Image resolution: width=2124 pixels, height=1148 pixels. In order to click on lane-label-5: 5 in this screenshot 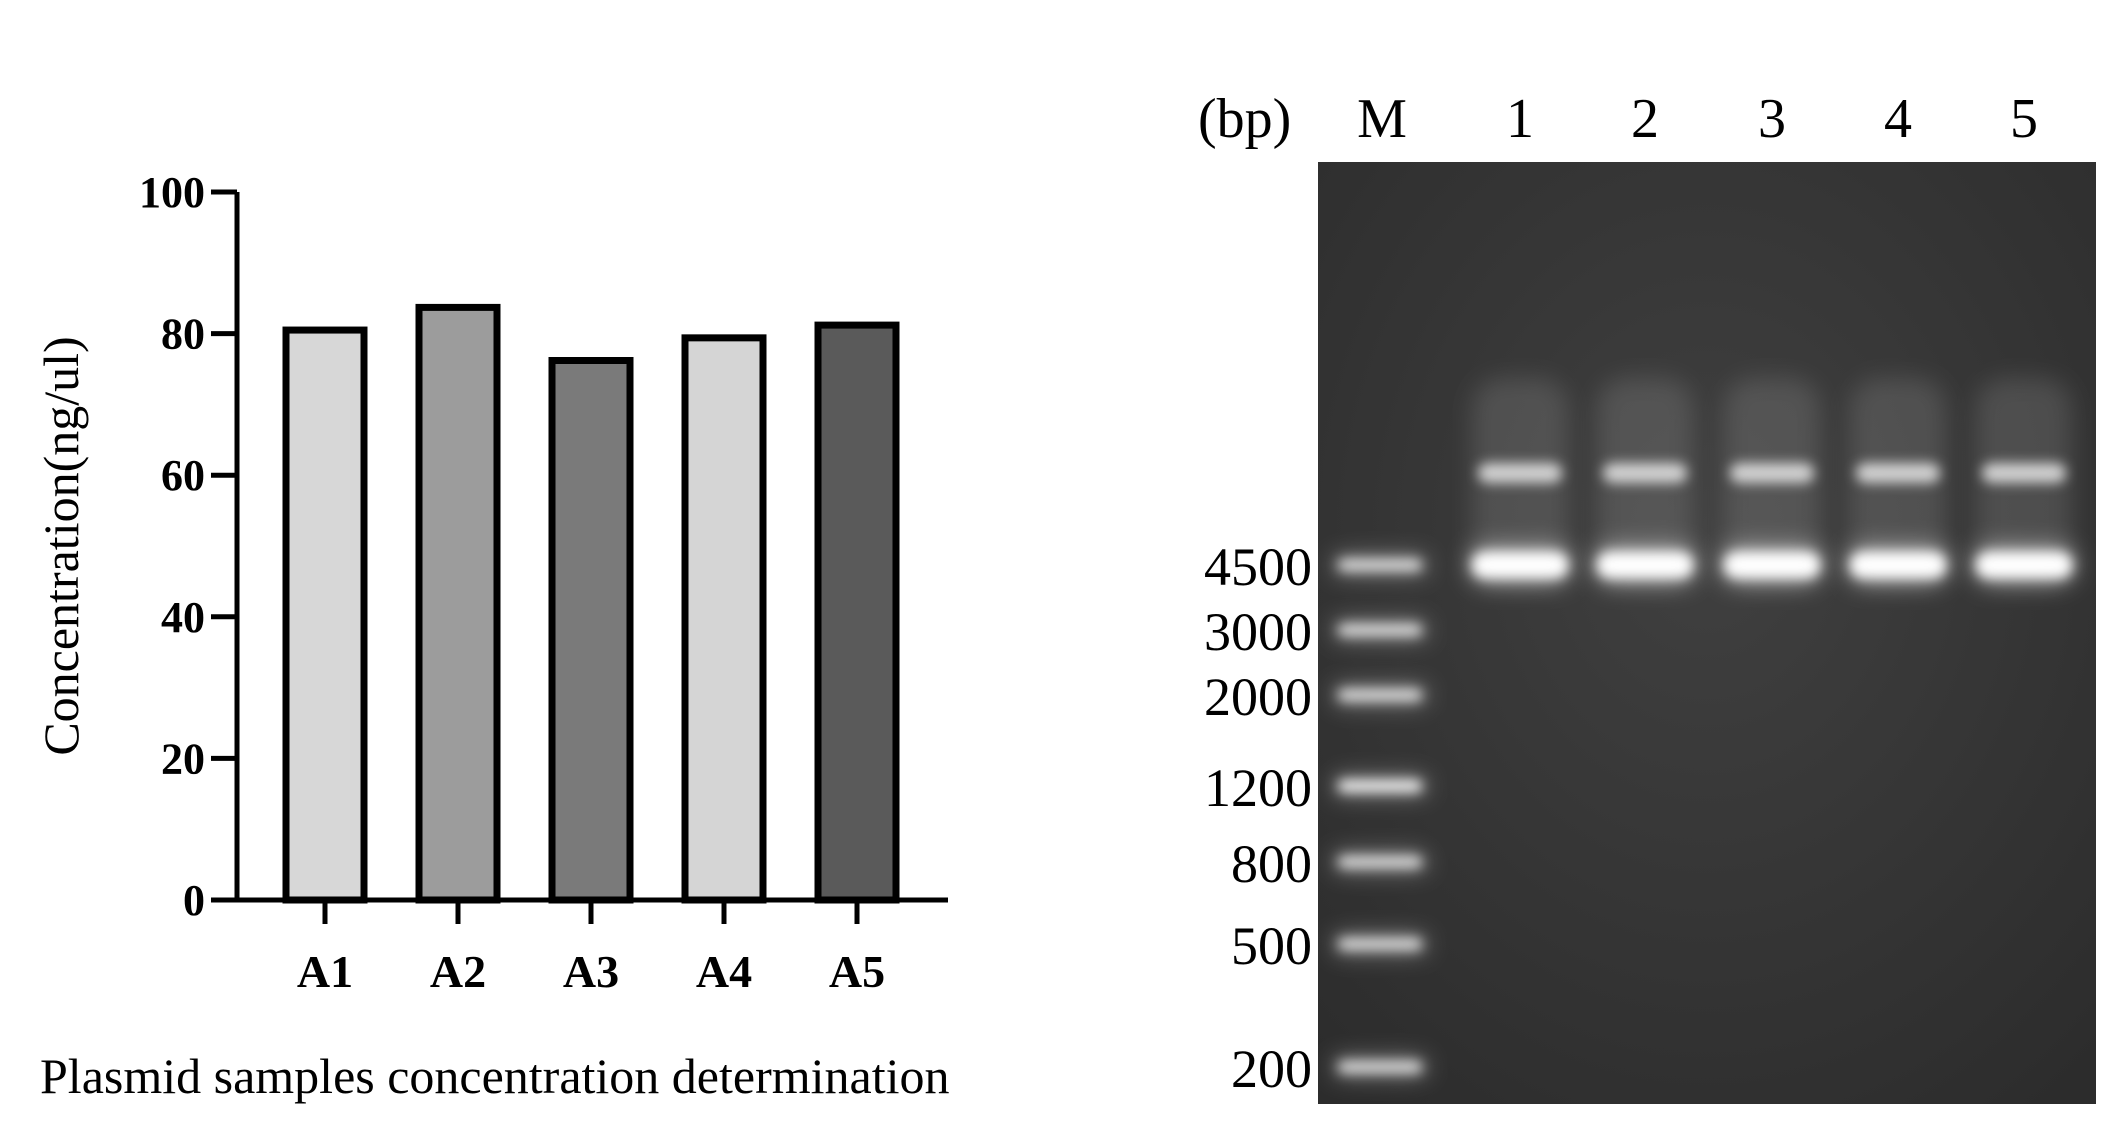, I will do `click(2024, 119)`.